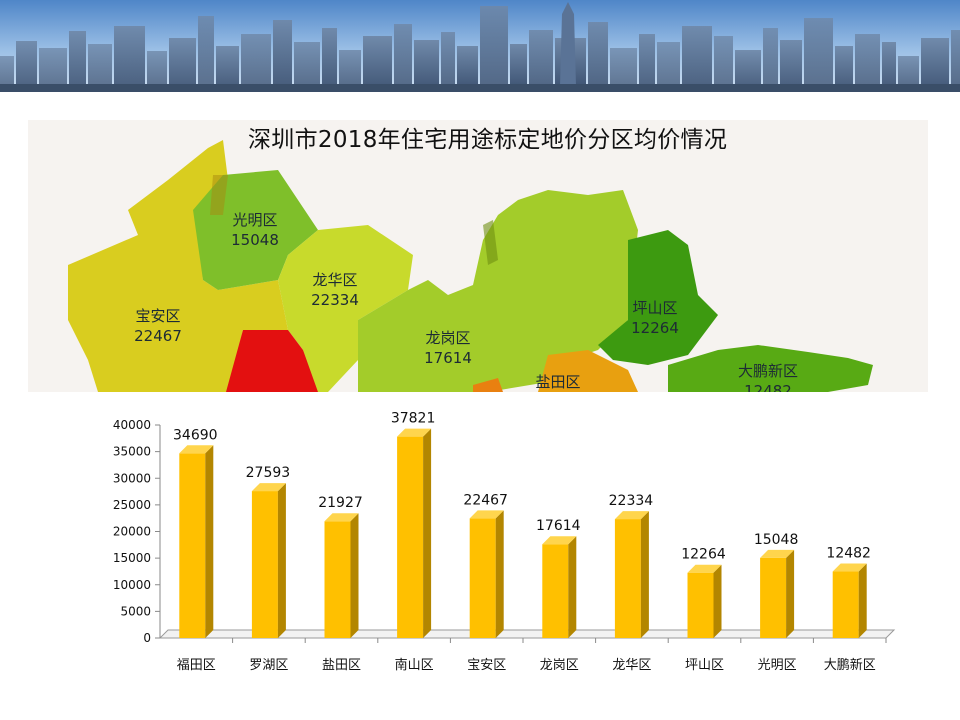  What do you see at coordinates (777, 665) in the screenshot?
I see `x-category-label: 光明区` at bounding box center [777, 665].